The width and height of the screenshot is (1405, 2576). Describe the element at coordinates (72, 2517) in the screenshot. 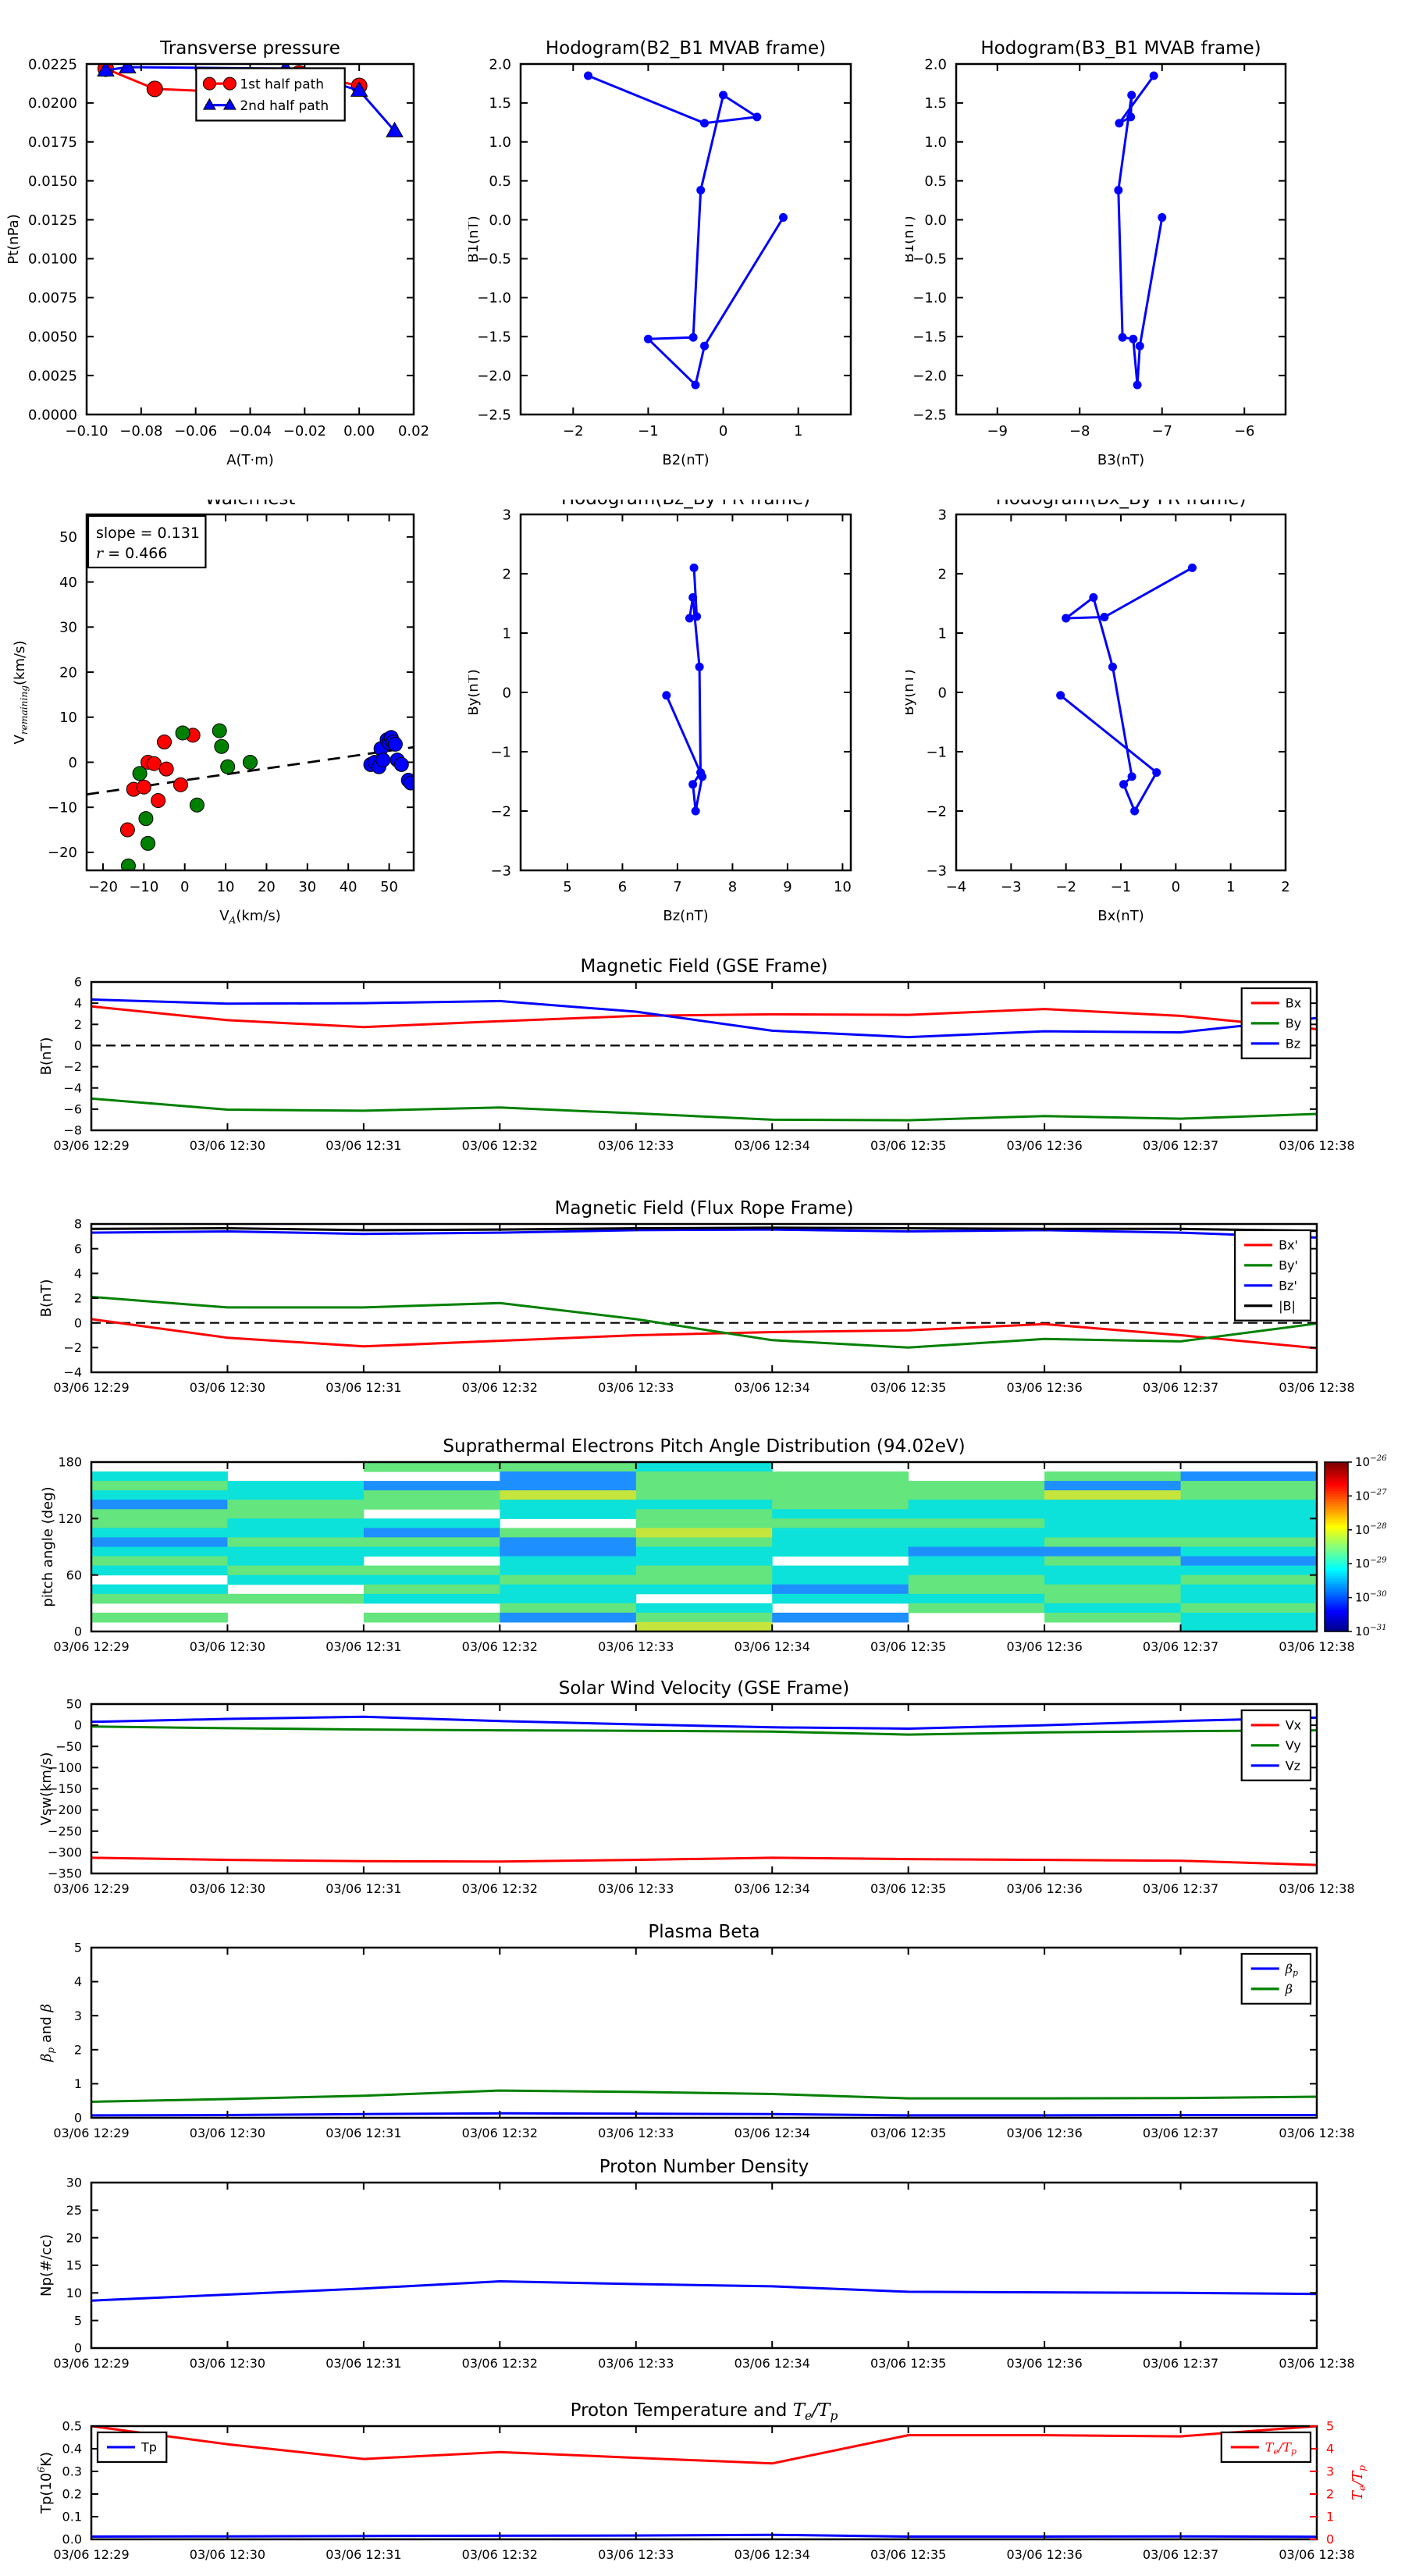

I see `y-tick-label: 0.1` at that location.